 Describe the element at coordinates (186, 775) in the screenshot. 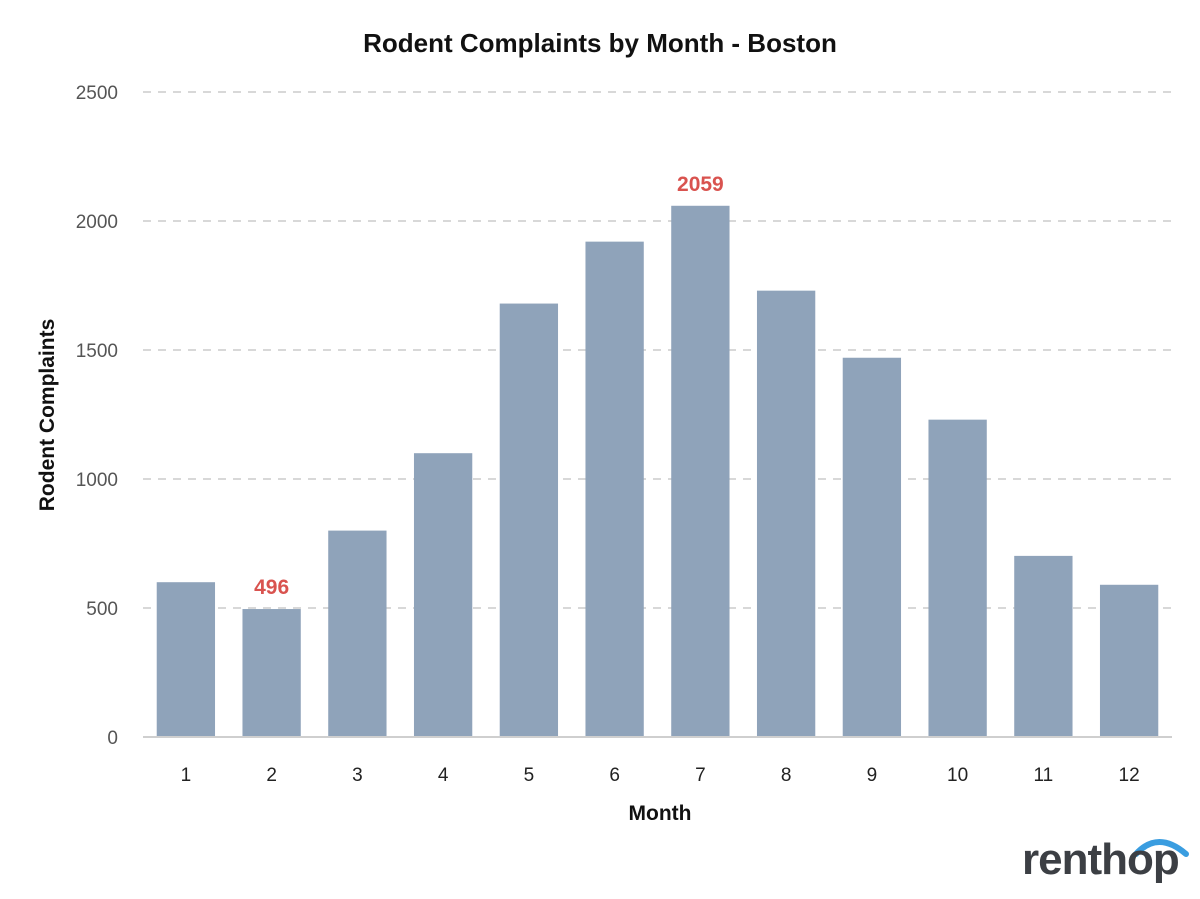

I see `x-tick-label: 1` at that location.